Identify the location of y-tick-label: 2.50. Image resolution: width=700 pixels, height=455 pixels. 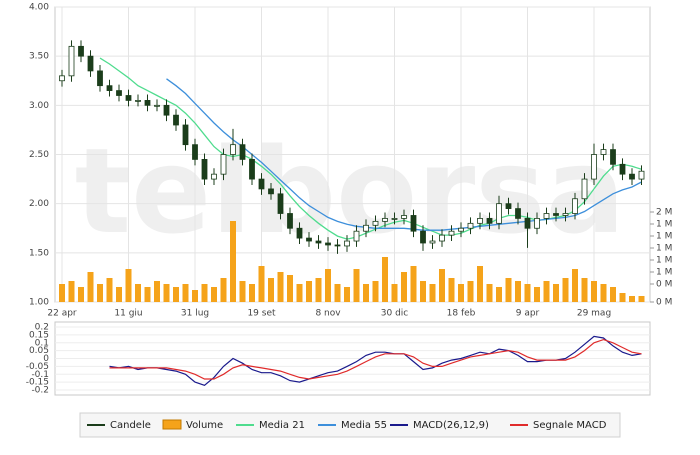
(39, 155).